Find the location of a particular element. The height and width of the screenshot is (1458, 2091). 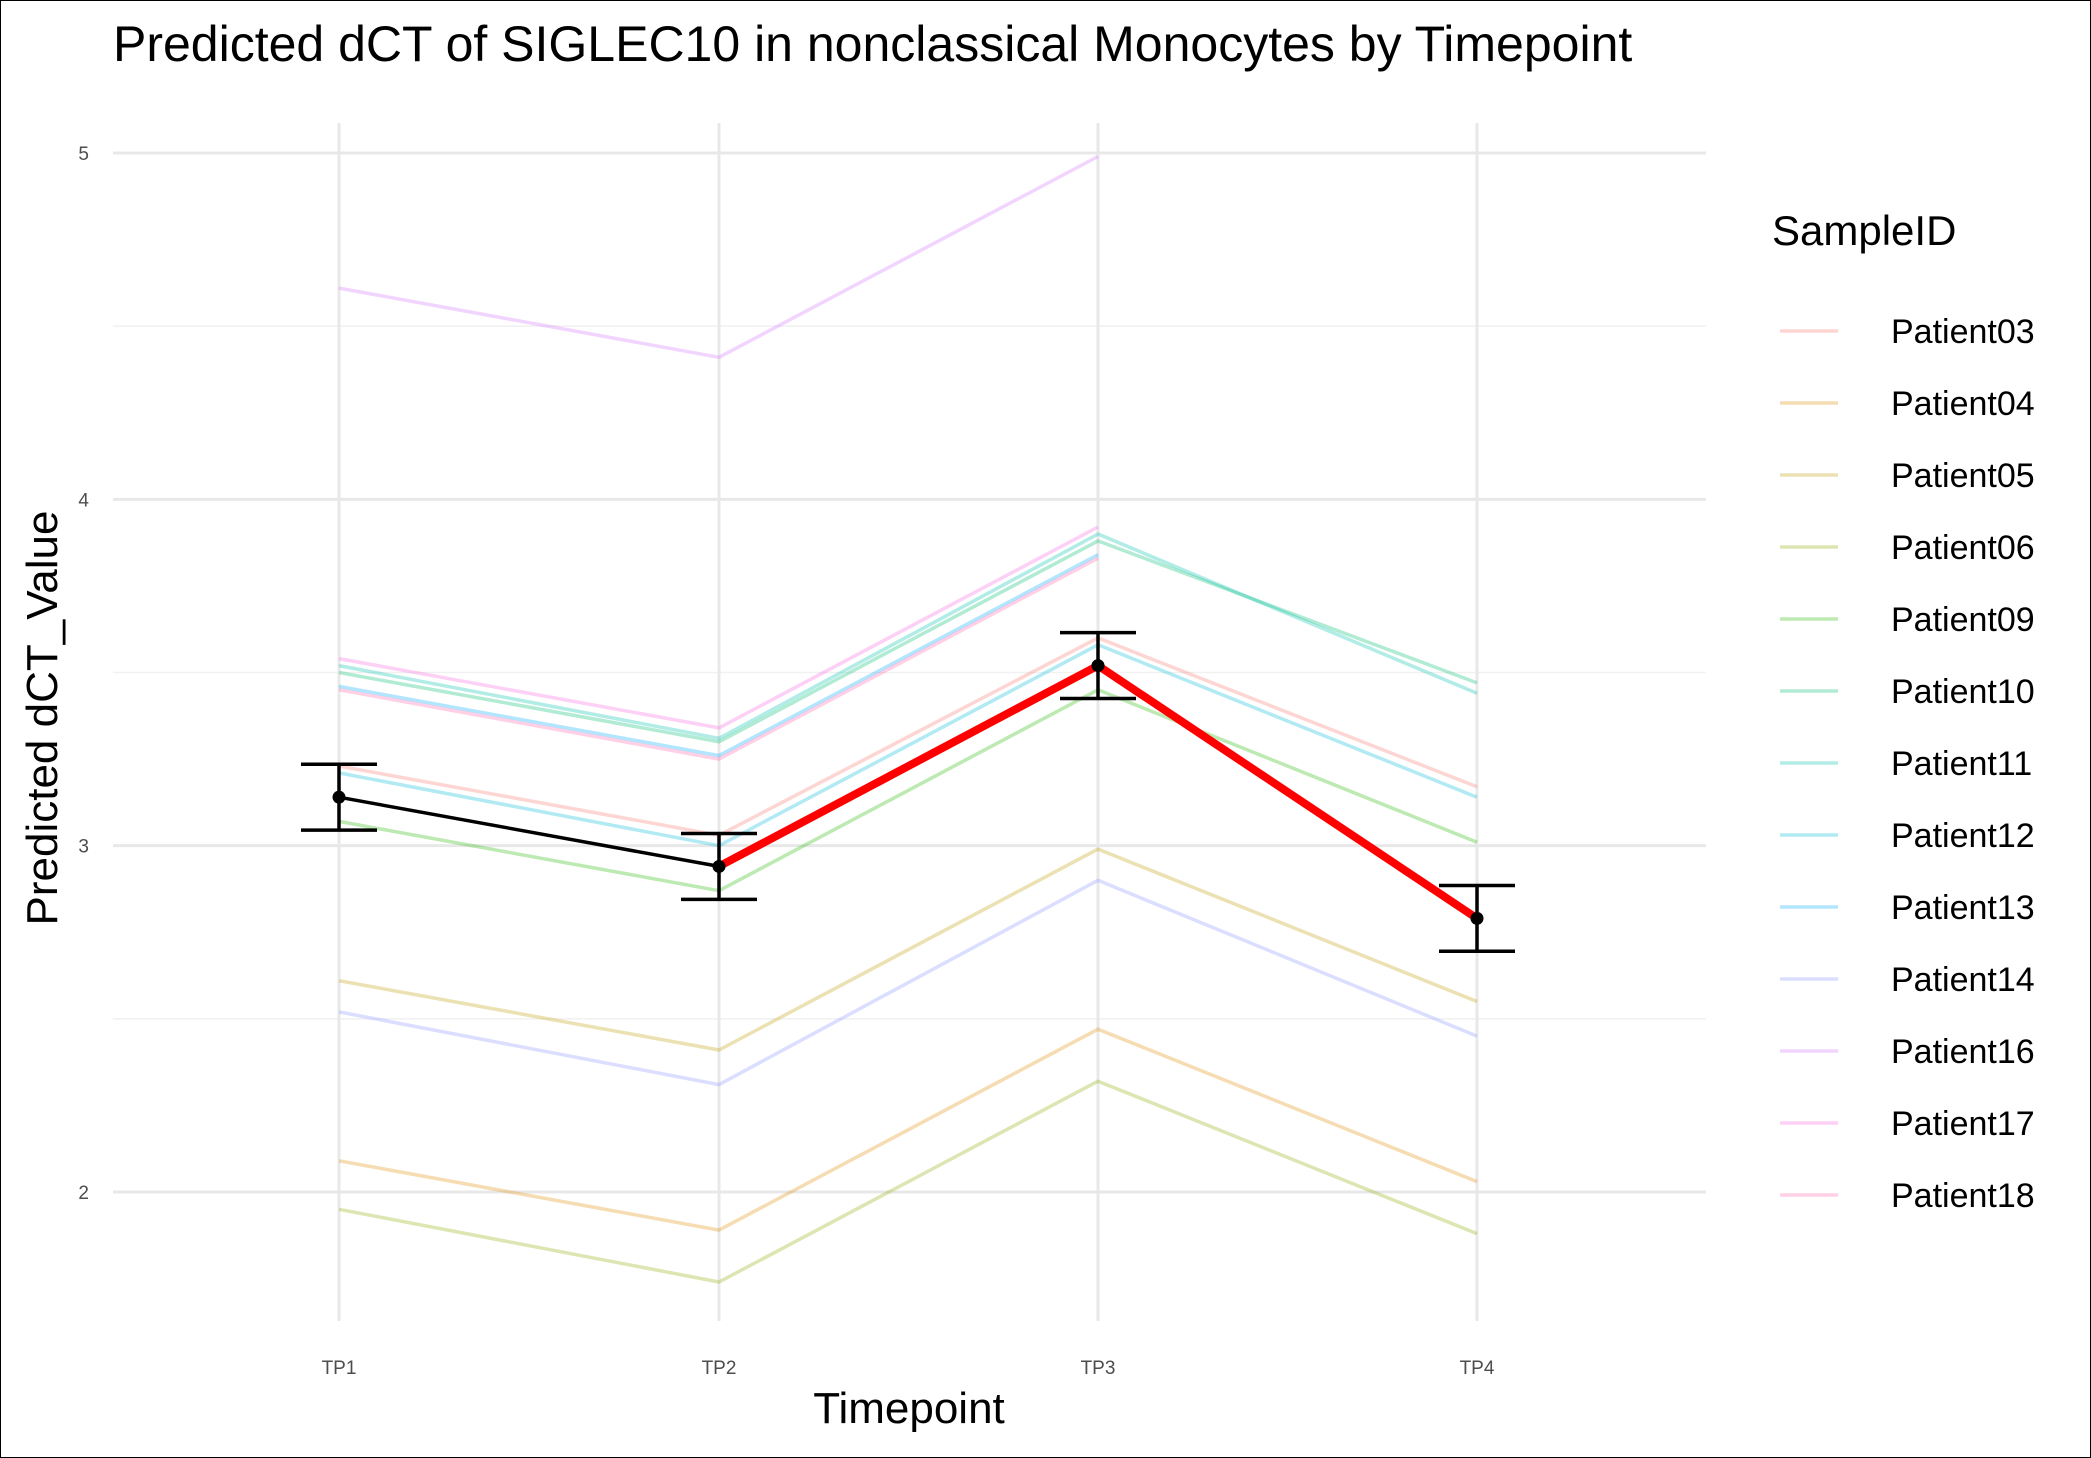

series-line-patient16 is located at coordinates (718, 257).